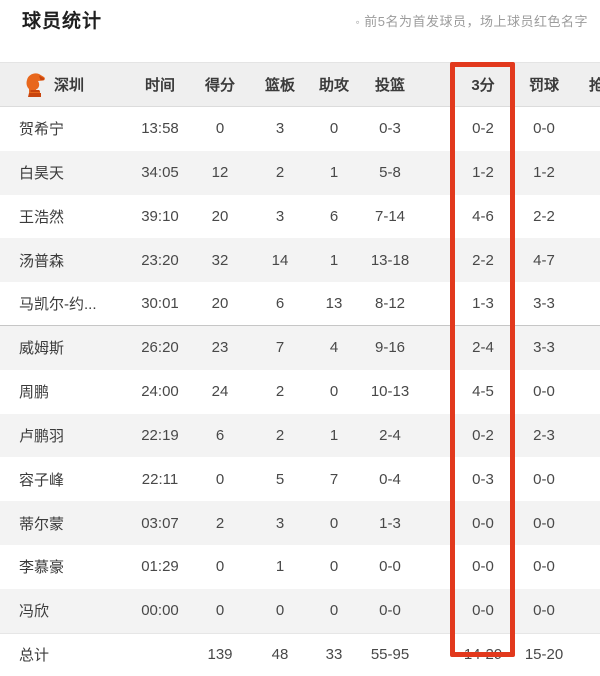 The width and height of the screenshot is (600, 676). What do you see at coordinates (300, 216) in the screenshot?
I see `table-row: 王浩然 39:10 20 3 6 7-14 4-6 2-2` at bounding box center [300, 216].